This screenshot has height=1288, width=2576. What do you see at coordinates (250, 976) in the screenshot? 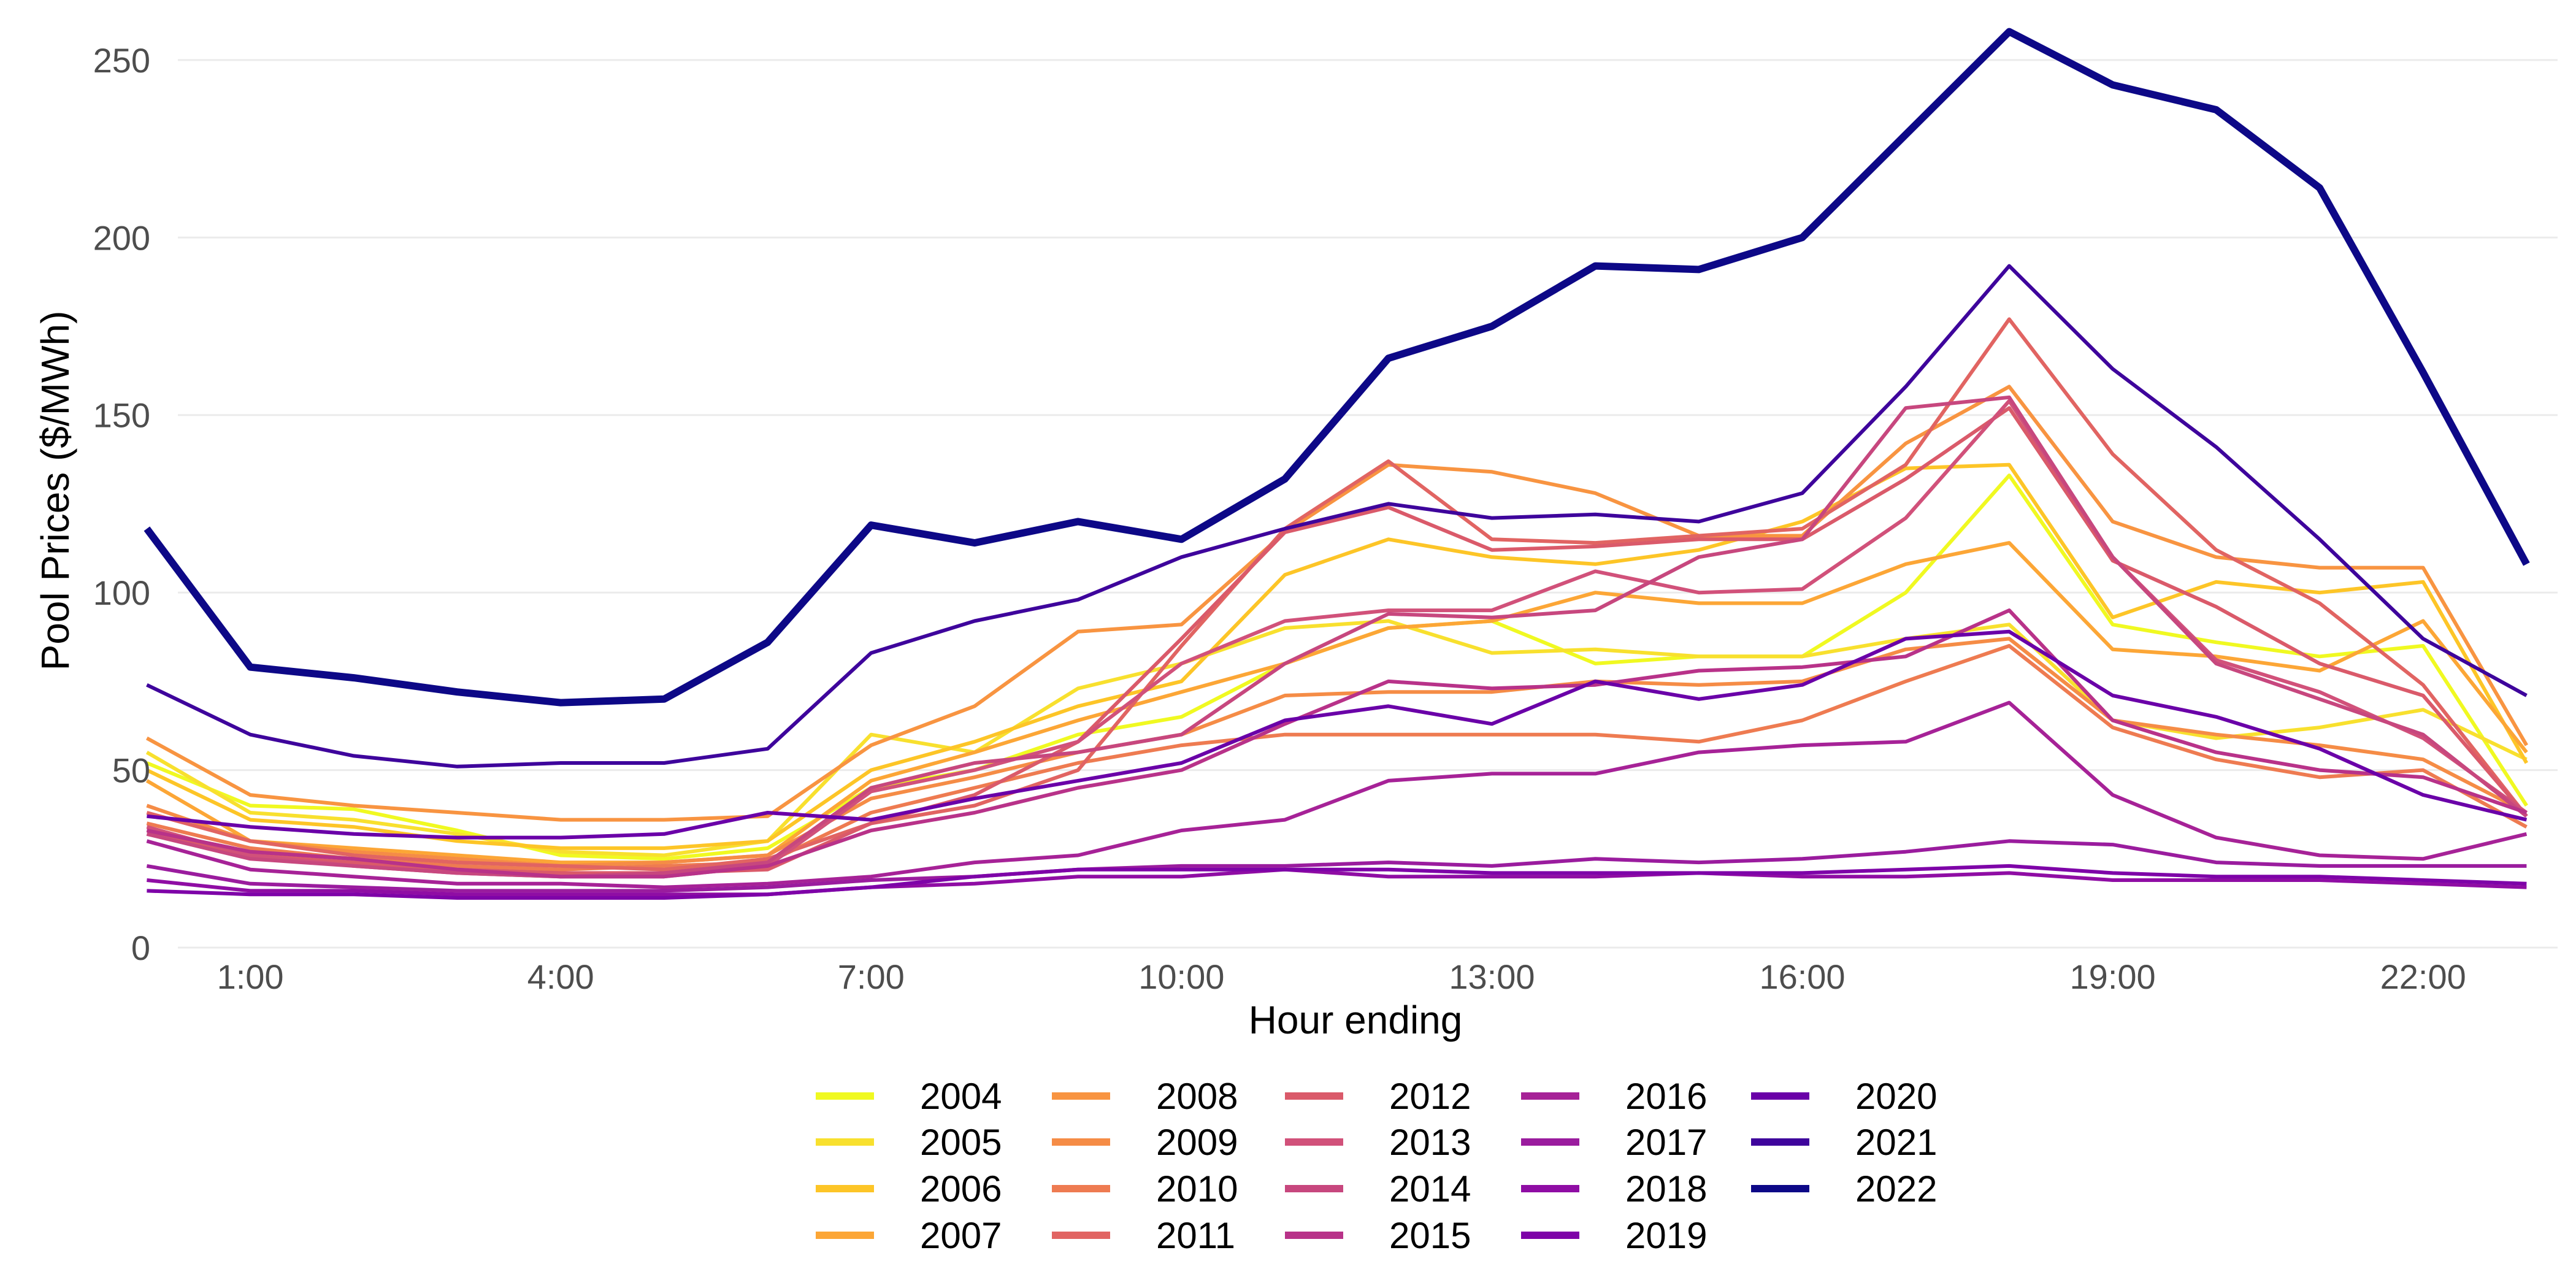
I see `x-tick-label: 1:00` at bounding box center [250, 976].